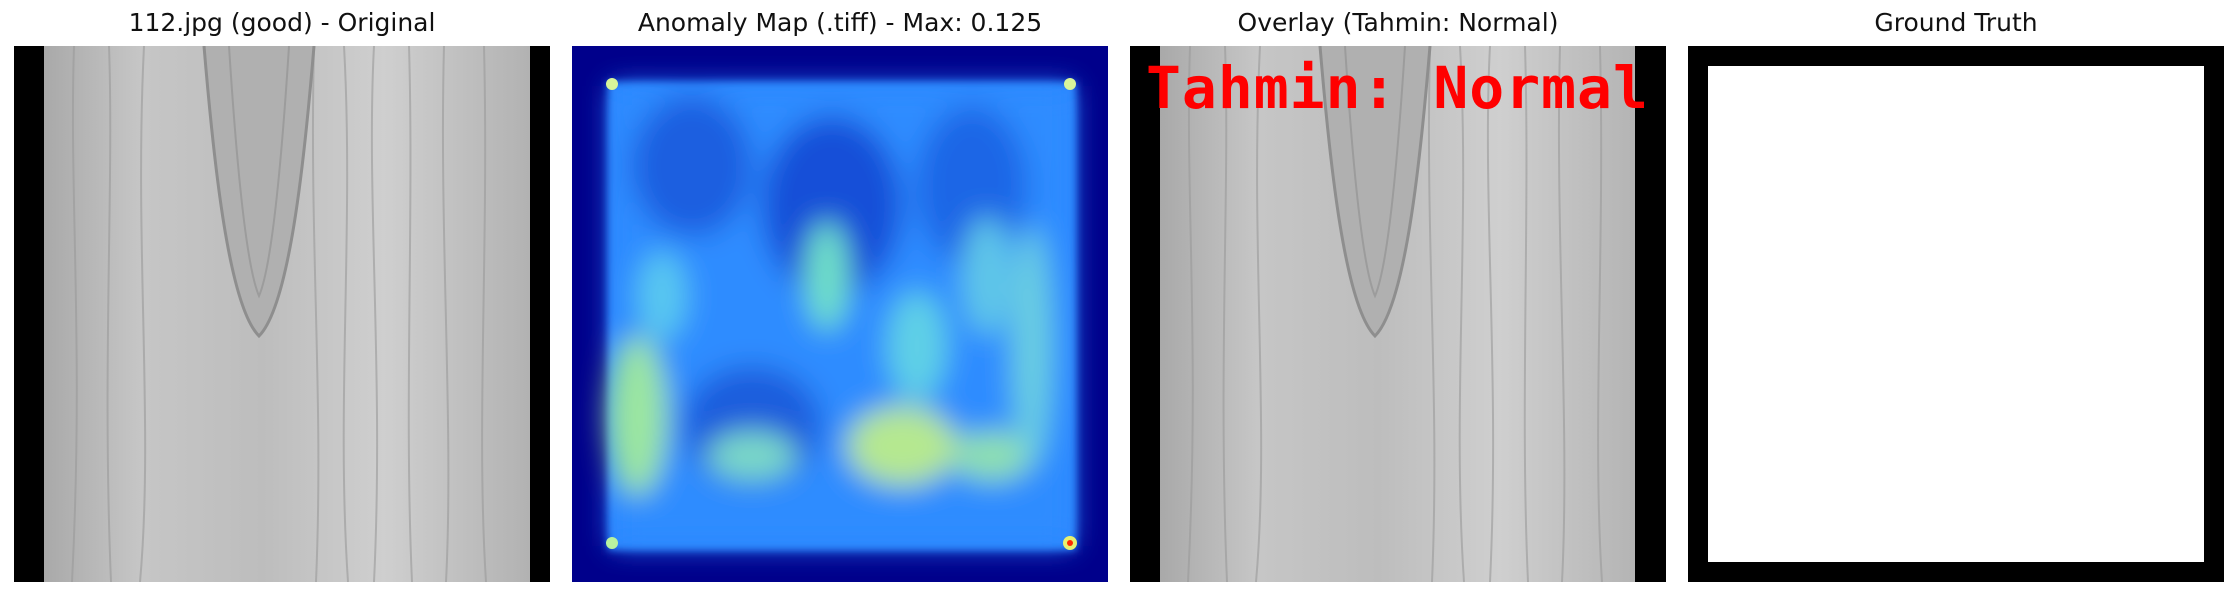 This screenshot has width=2234, height=595. Describe the element at coordinates (282, 22) in the screenshot. I see `panel-title-original: 112.jpg (good) - Original` at that location.